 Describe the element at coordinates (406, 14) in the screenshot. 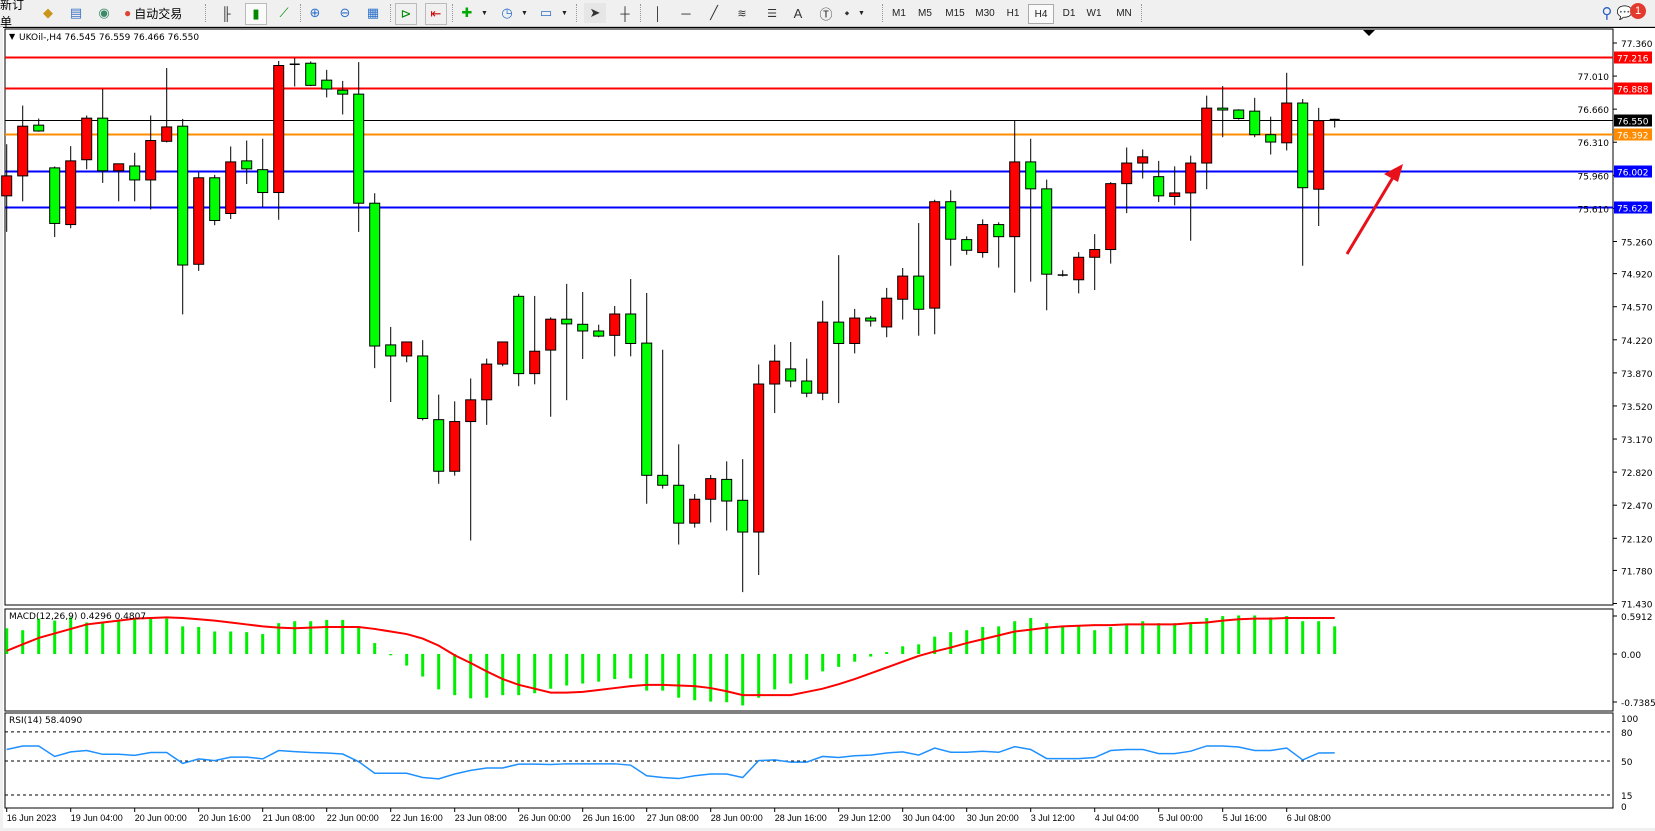

I see `autoscroll-icon: ⊳` at that location.